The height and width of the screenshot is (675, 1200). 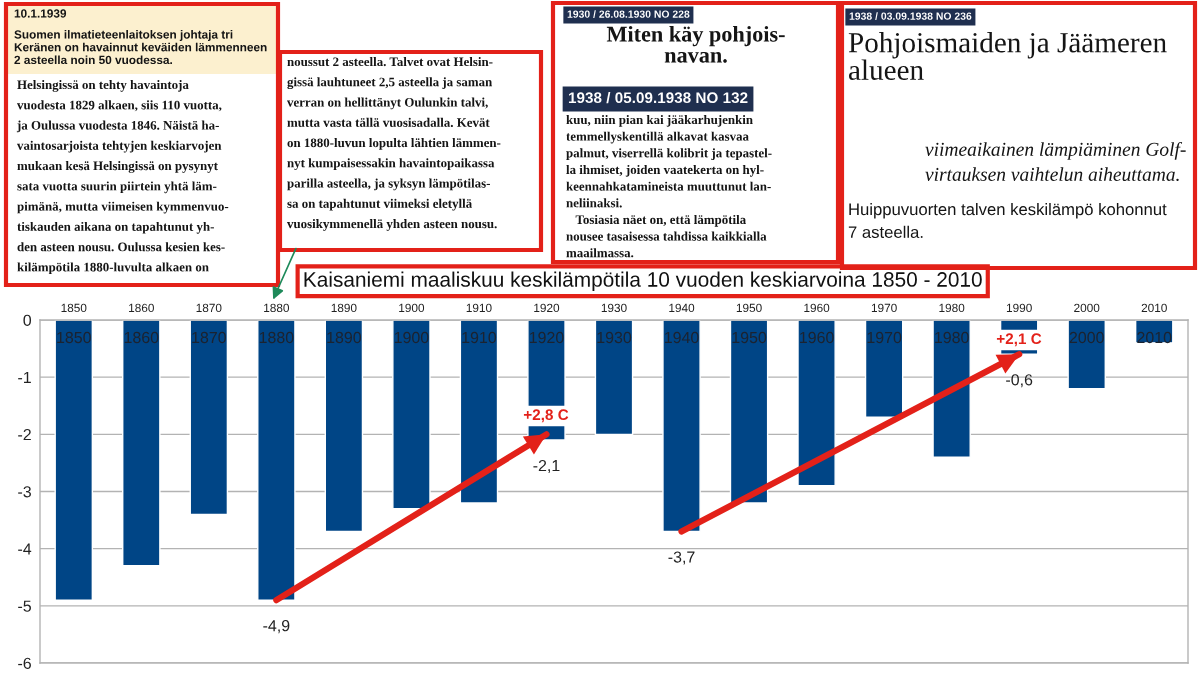 What do you see at coordinates (695, 44) in the screenshot?
I see `text: Miten käy pohjois- navan.` at bounding box center [695, 44].